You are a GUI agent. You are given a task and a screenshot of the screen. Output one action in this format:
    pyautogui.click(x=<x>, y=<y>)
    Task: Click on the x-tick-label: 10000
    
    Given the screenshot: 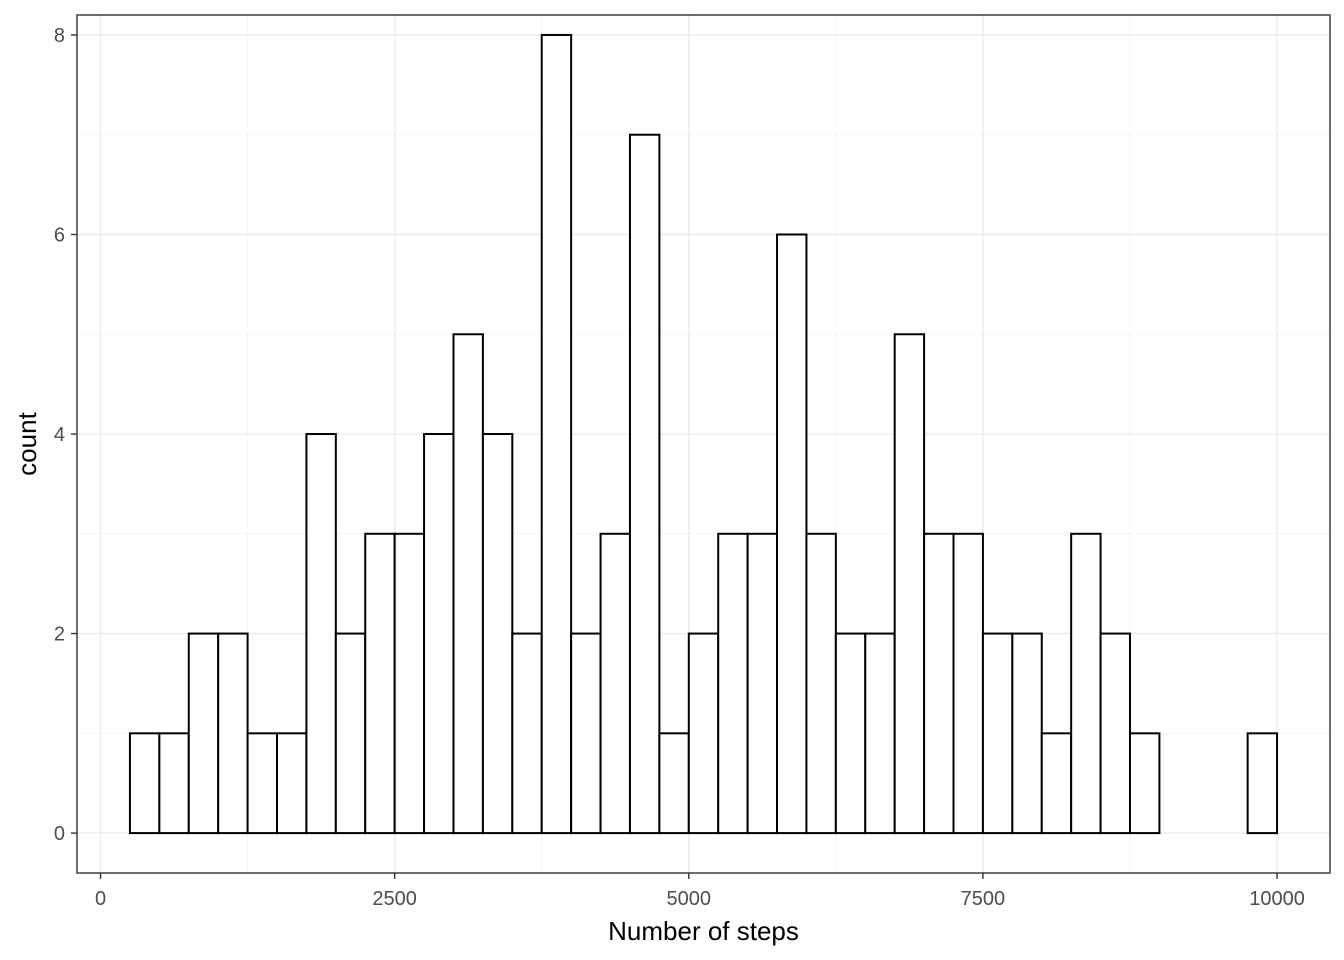 What is the action you would take?
    pyautogui.click(x=1277, y=899)
    